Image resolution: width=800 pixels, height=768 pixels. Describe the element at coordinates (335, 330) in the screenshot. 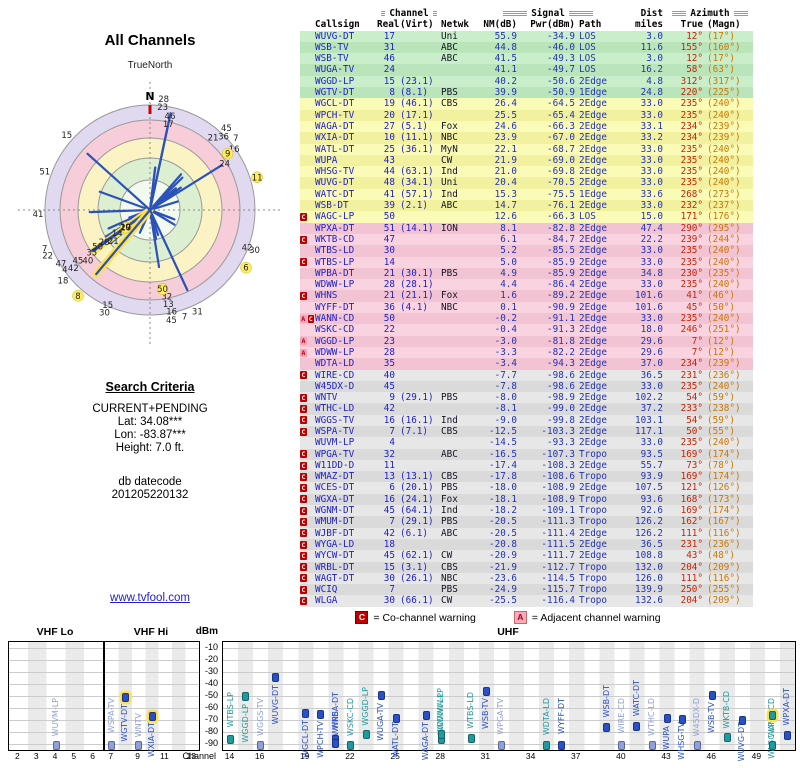

I see `callsign-link: WSKC-CD` at that location.